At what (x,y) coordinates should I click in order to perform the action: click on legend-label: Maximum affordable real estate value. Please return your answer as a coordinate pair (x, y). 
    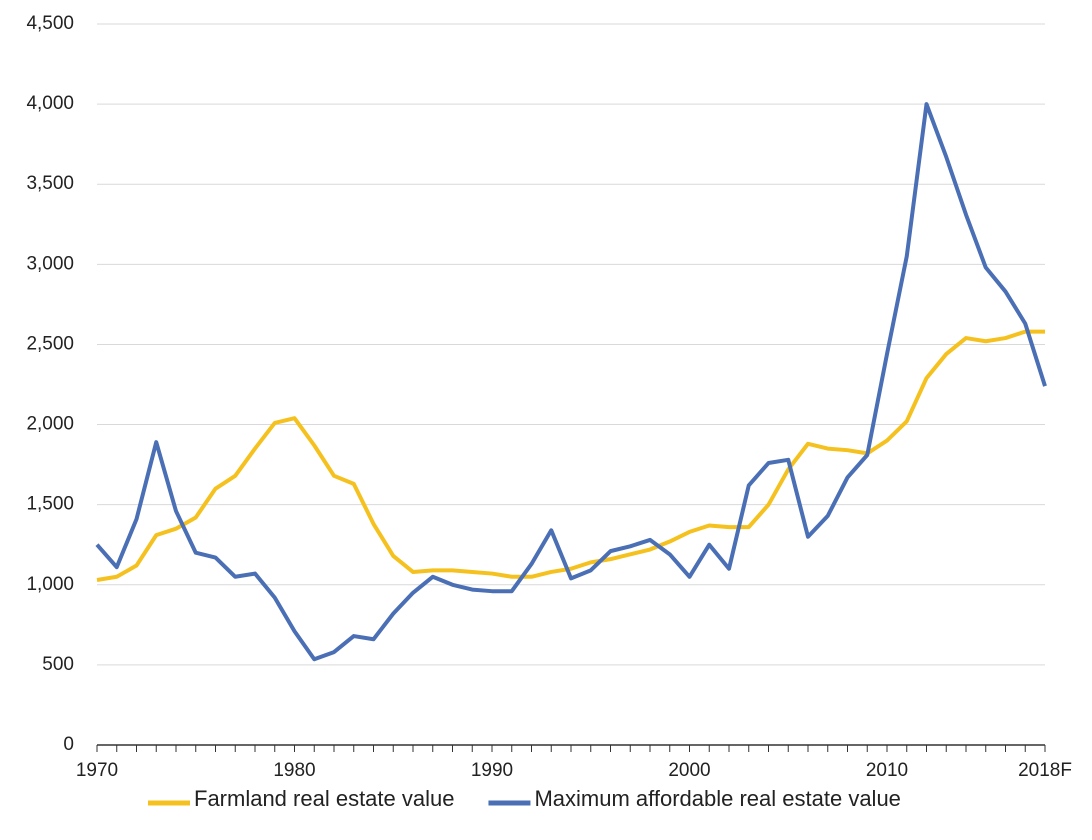
    Looking at the image, I should click on (717, 798).